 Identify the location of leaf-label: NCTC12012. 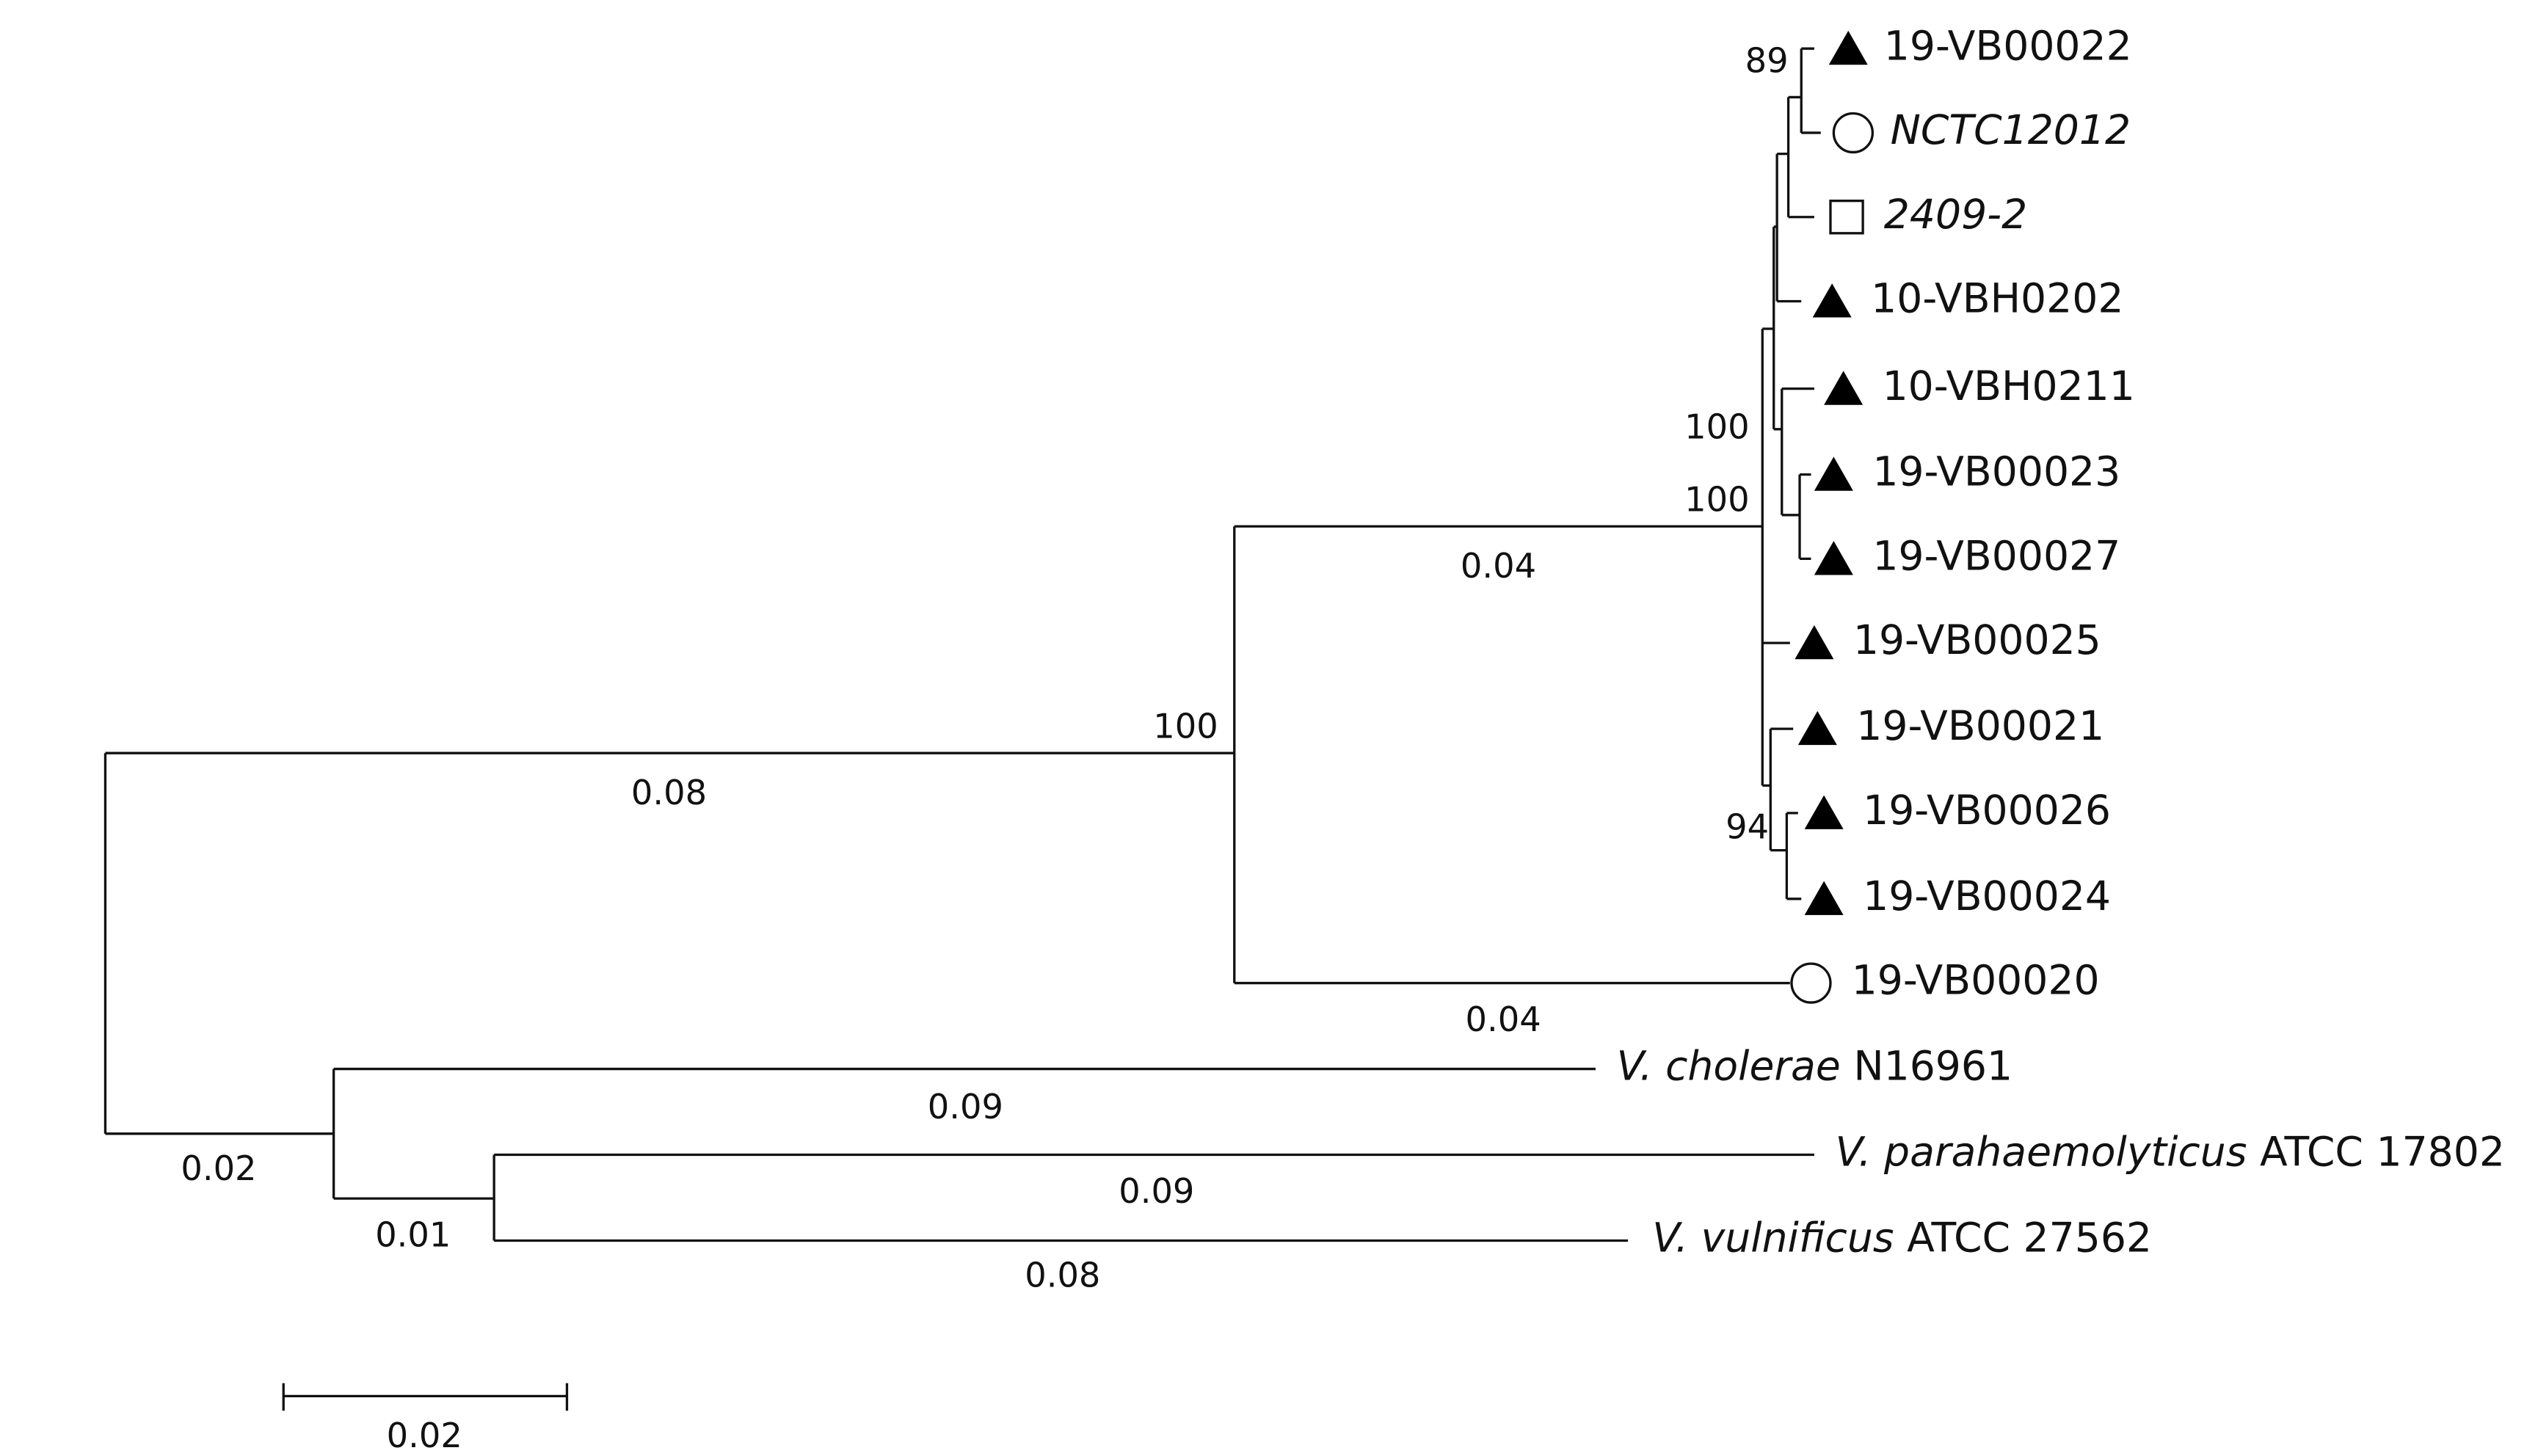
(2011, 130).